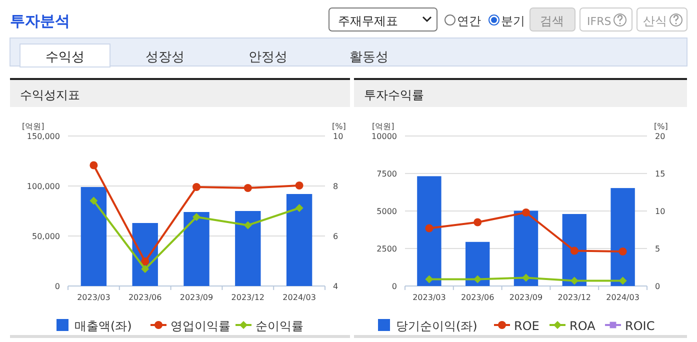 This screenshot has height=342, width=697. What do you see at coordinates (386, 174) in the screenshot?
I see `y-tick-label: 7500` at bounding box center [386, 174].